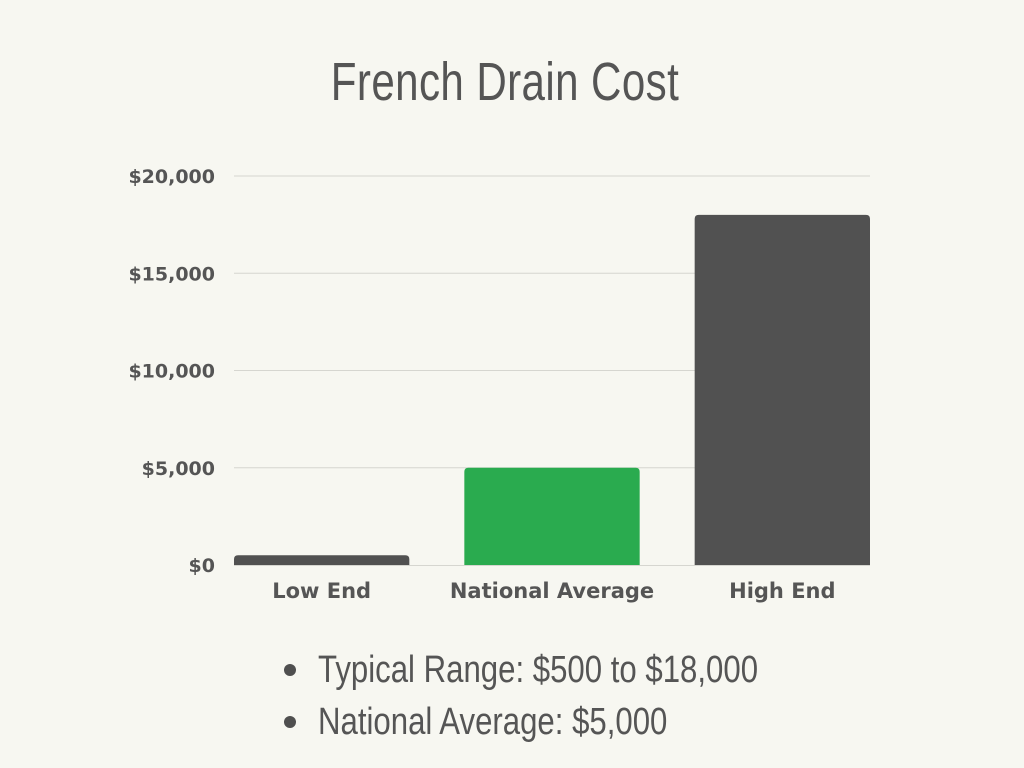  I want to click on x-axis-category-labels: Low End National Average High End, so click(553, 591).